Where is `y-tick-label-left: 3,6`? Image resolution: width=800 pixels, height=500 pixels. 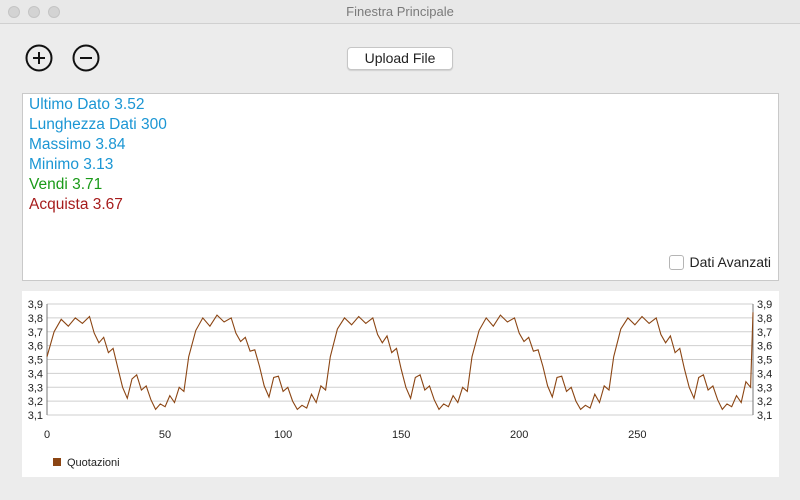
y-tick-label-left: 3,6 is located at coordinates (35, 347).